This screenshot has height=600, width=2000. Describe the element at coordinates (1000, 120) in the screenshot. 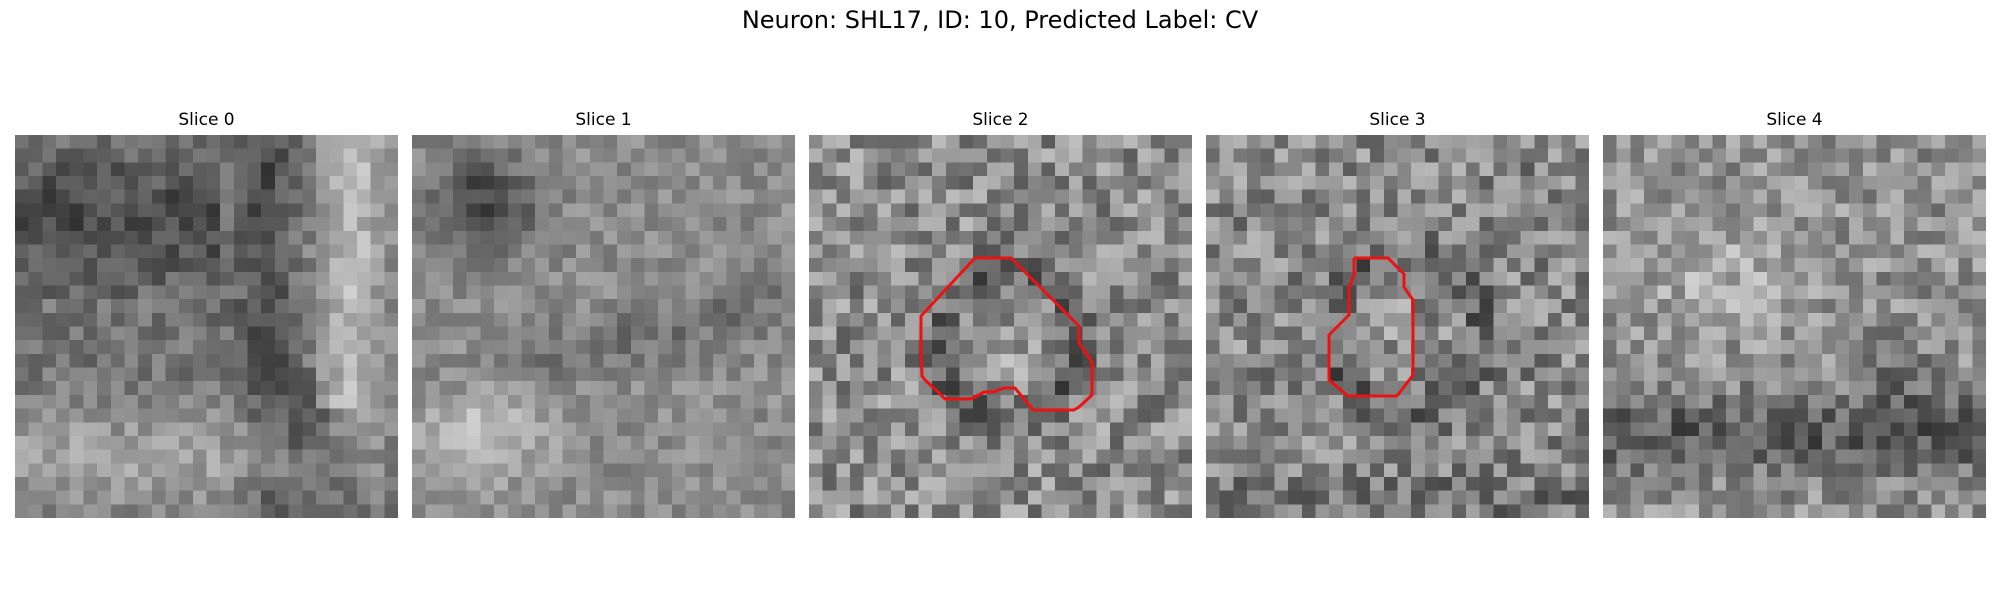

I see `slice-title-2: Slice 2` at that location.